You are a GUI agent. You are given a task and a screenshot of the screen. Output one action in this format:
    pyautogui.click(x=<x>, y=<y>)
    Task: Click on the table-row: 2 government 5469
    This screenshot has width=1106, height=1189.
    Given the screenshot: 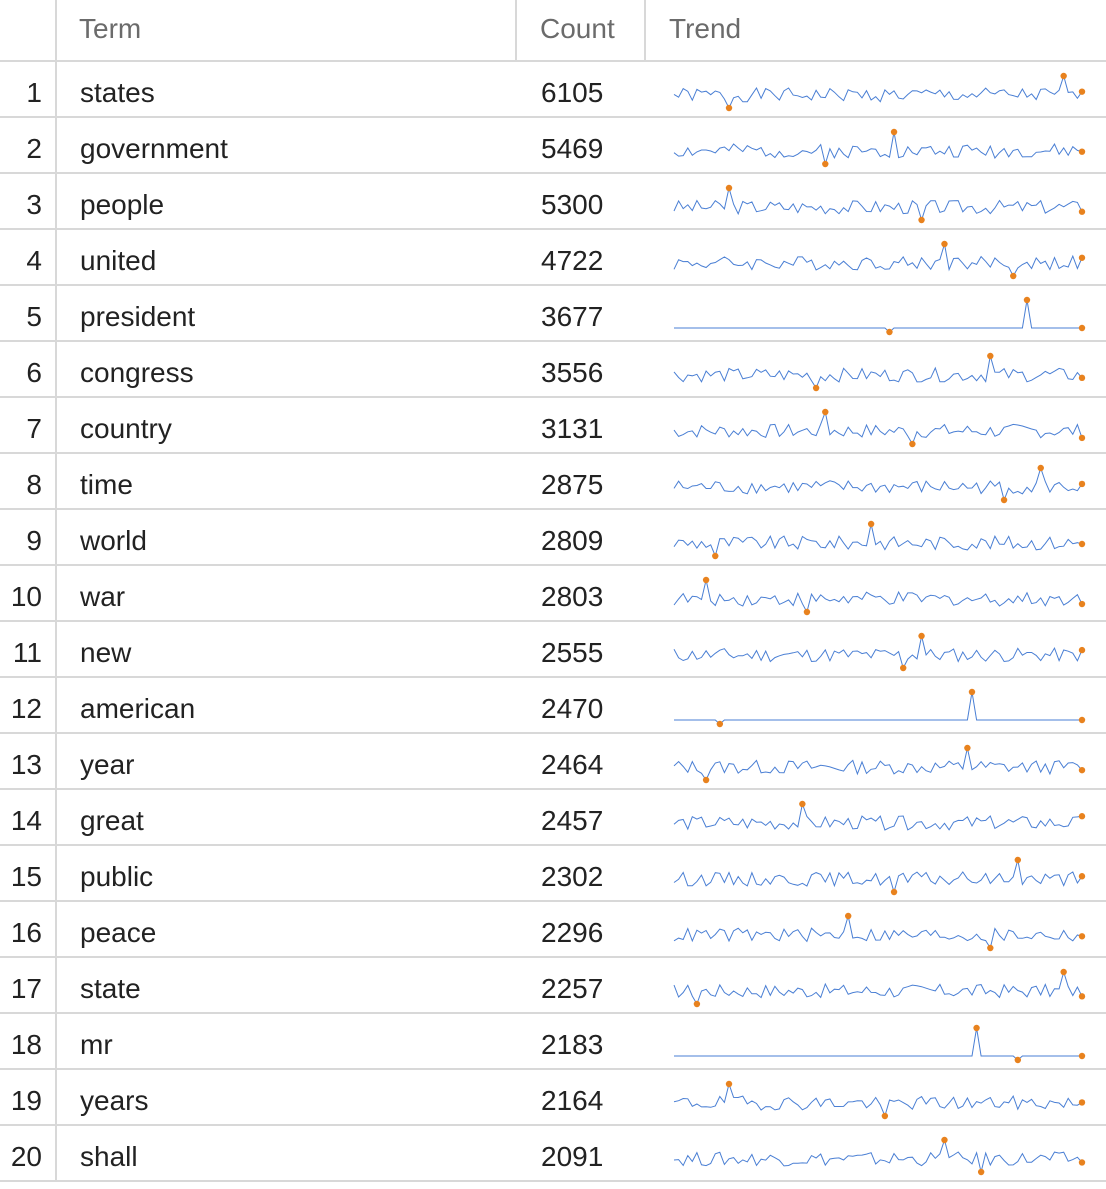 What is the action you would take?
    pyautogui.click(x=553, y=146)
    